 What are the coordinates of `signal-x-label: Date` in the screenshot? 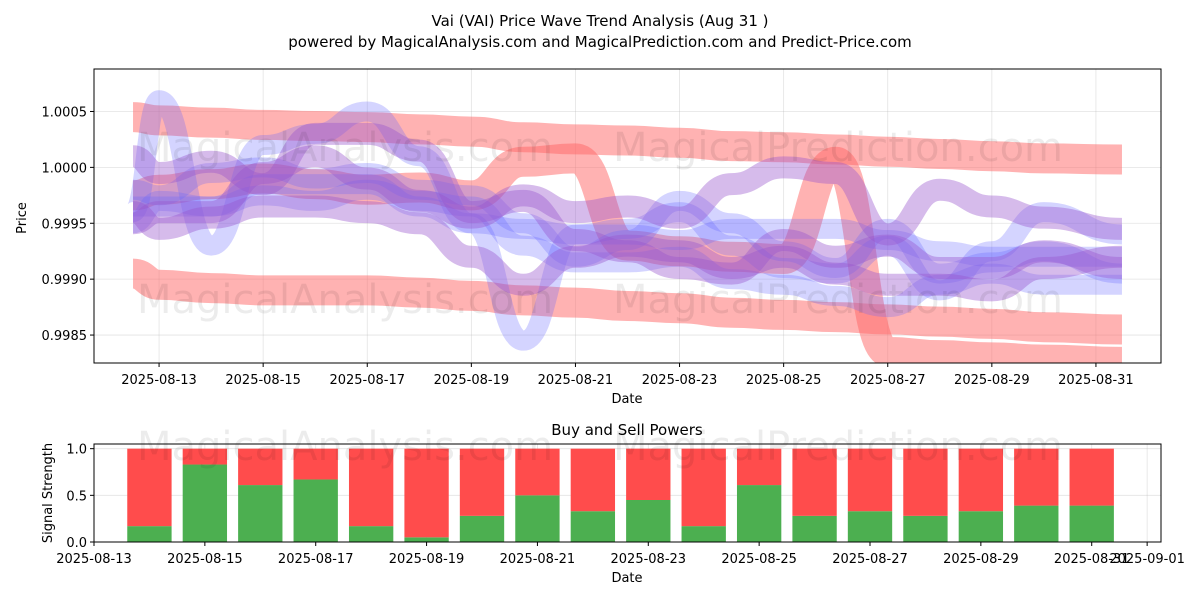 It's located at (626, 578).